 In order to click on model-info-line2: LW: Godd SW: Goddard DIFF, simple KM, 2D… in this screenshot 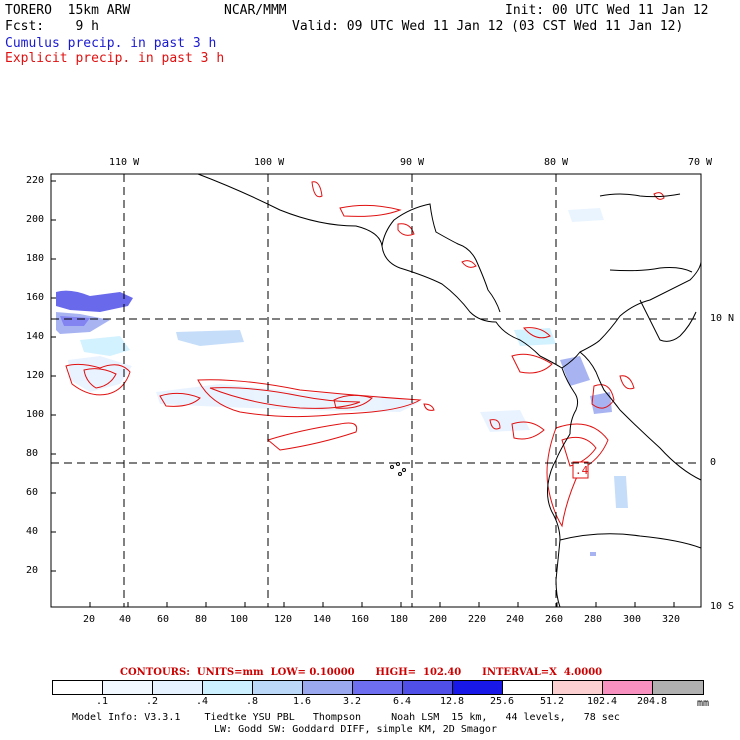, I will do `click(355, 729)`.